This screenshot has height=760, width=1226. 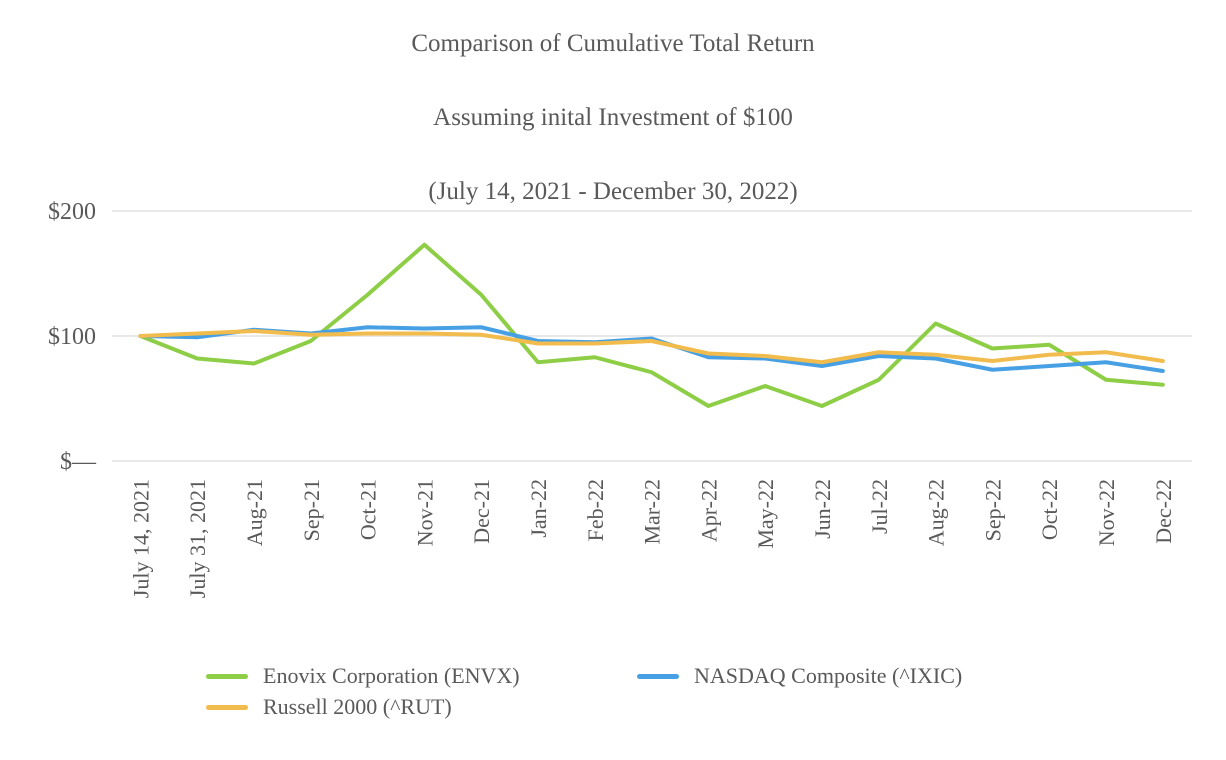 I want to click on x-axis-tick-label: Sep-22, so click(x=992, y=510).